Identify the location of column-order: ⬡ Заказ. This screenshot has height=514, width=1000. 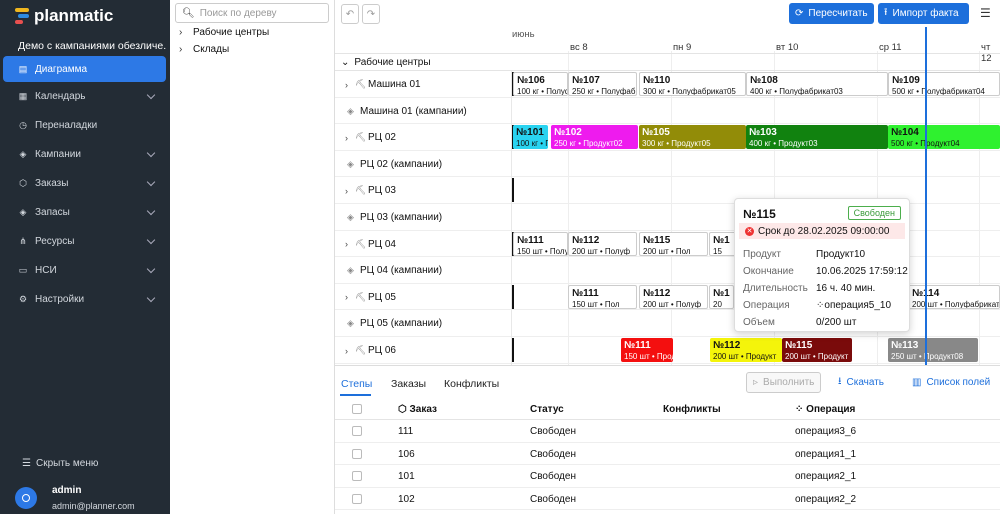
(417, 409).